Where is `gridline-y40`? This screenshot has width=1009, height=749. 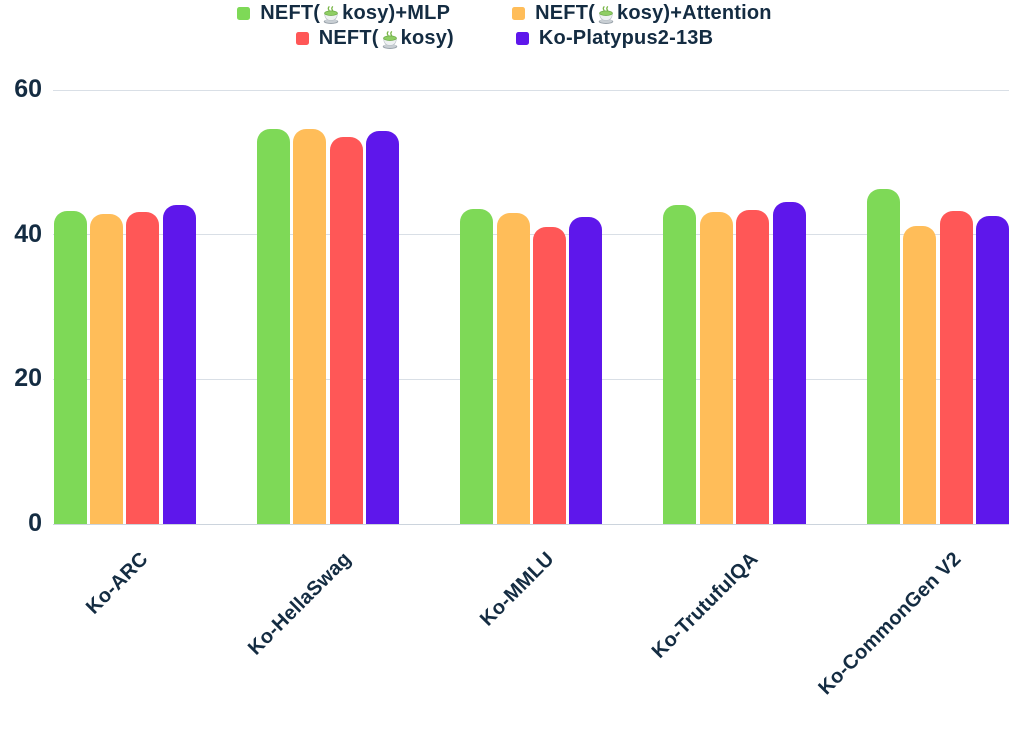
gridline-y40 is located at coordinates (531, 235).